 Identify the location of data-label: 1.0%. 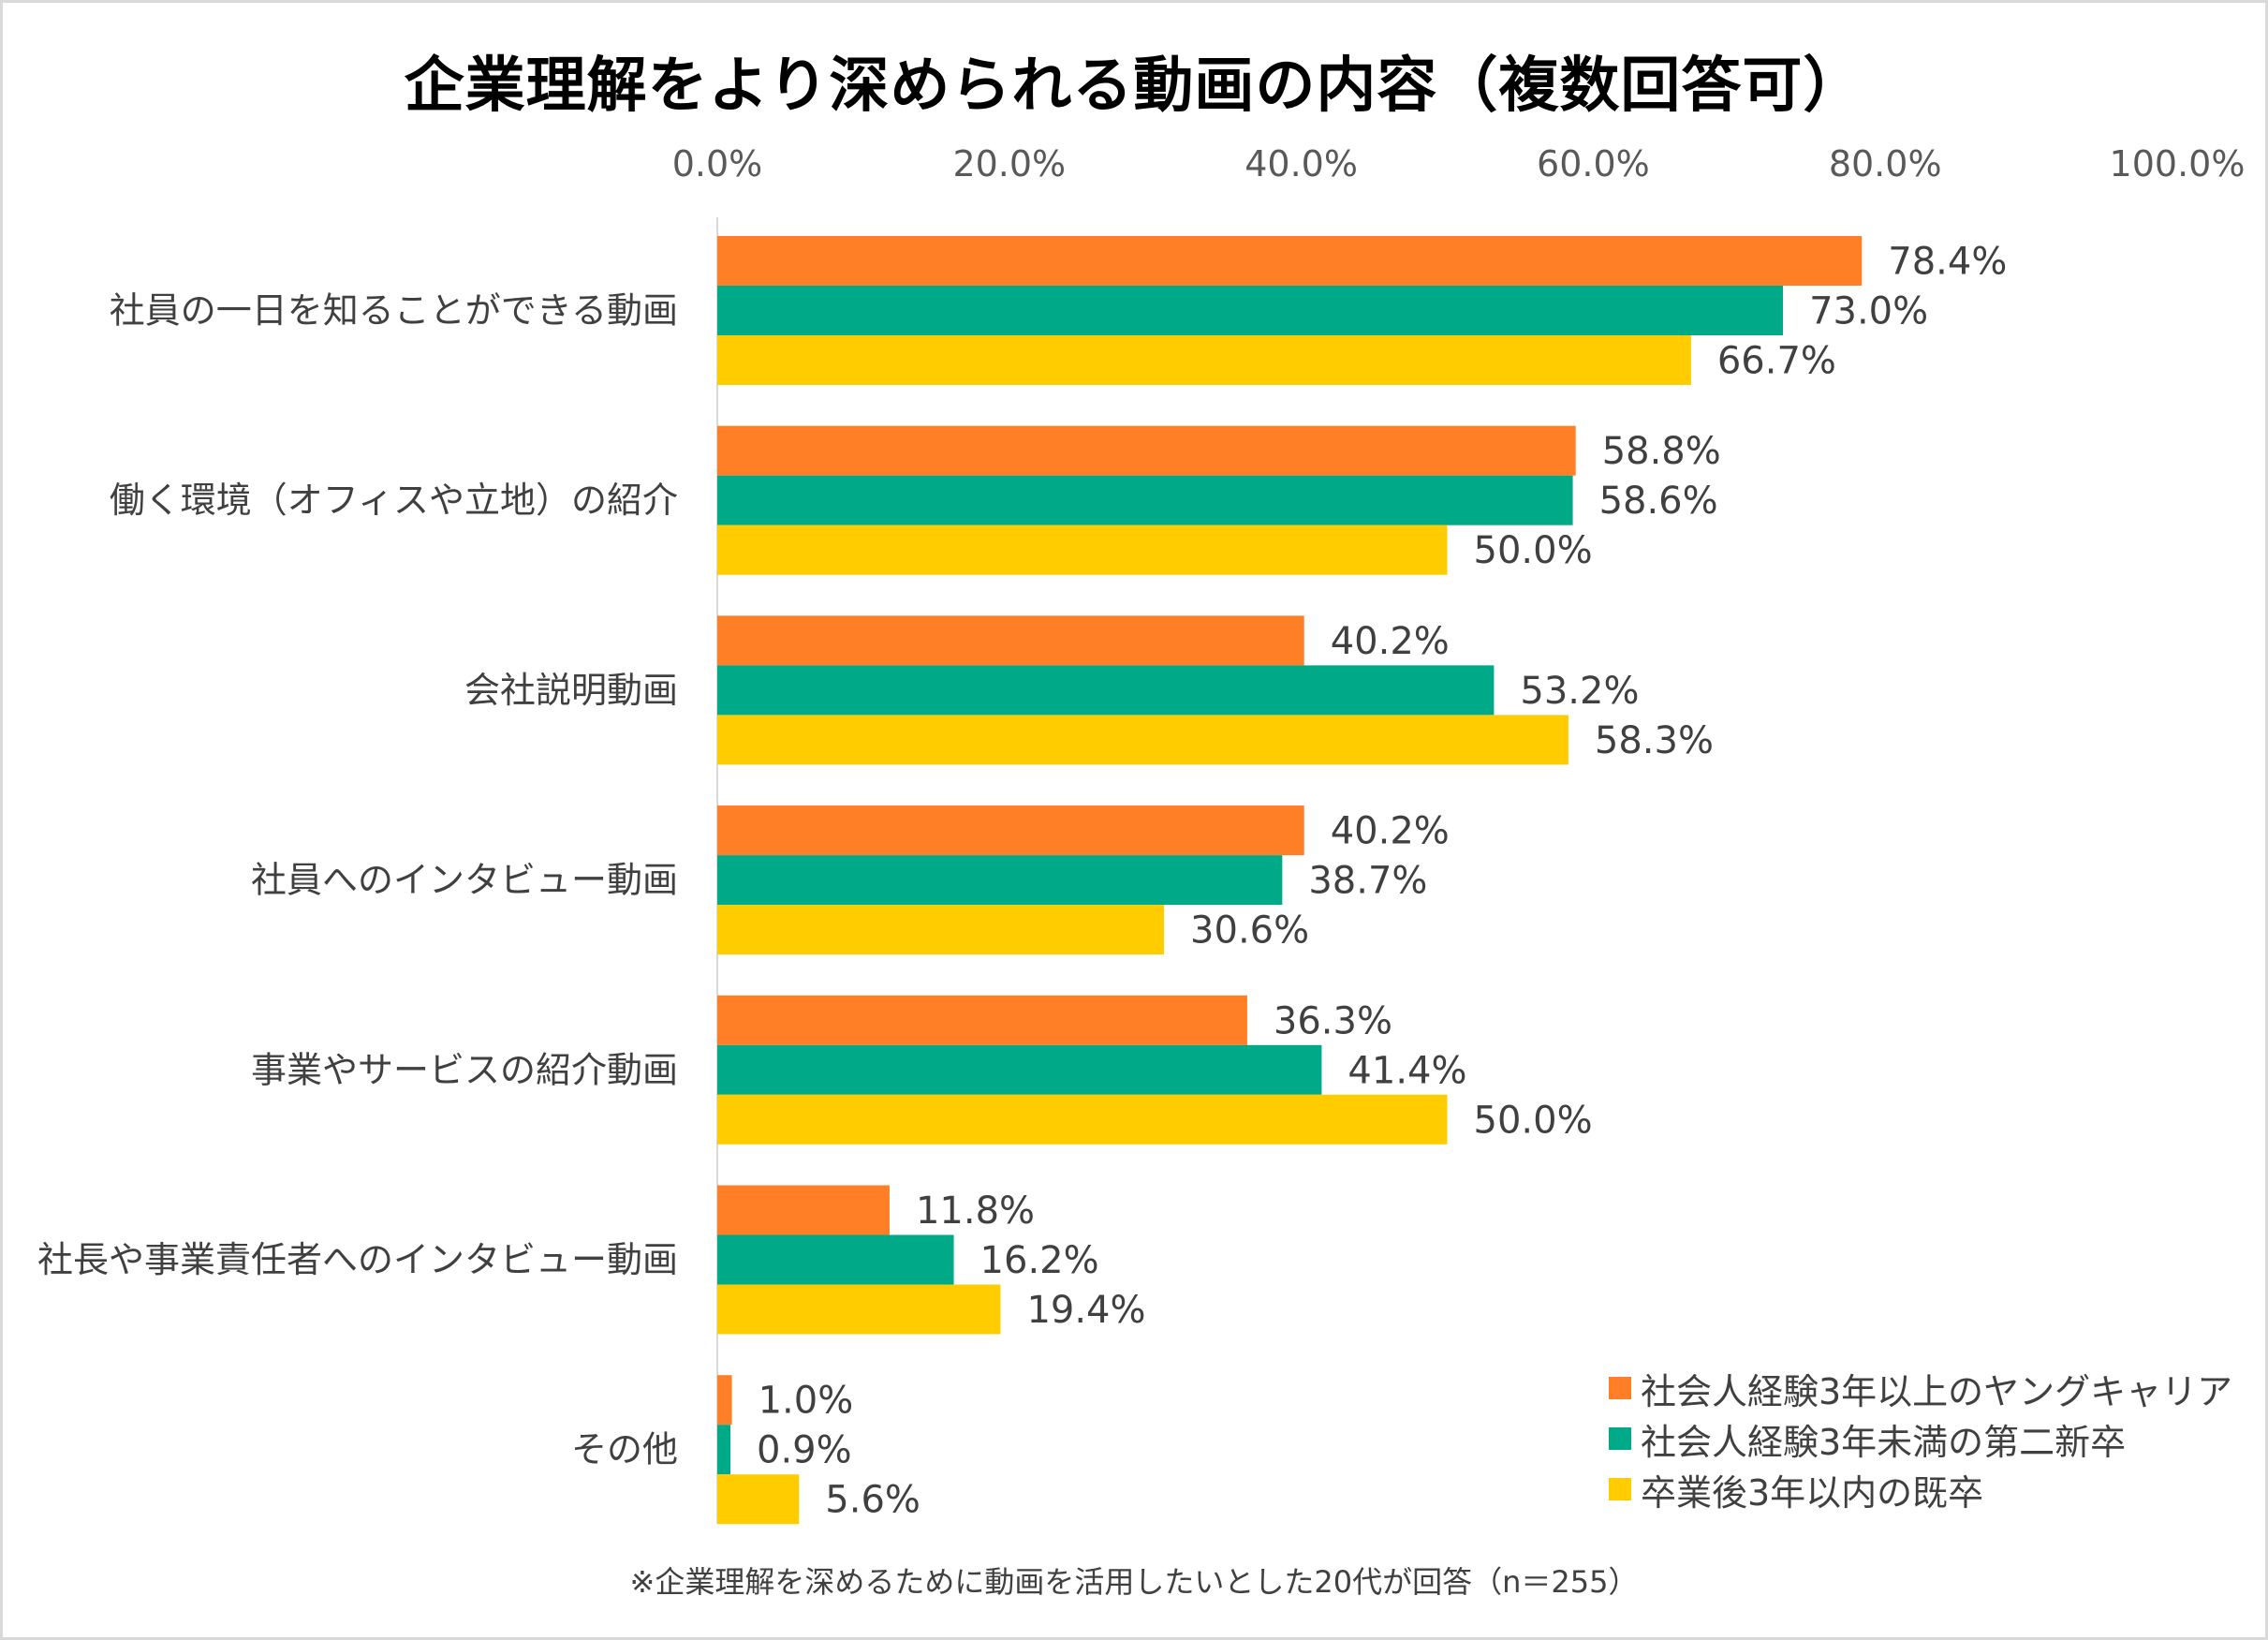
(806, 1401).